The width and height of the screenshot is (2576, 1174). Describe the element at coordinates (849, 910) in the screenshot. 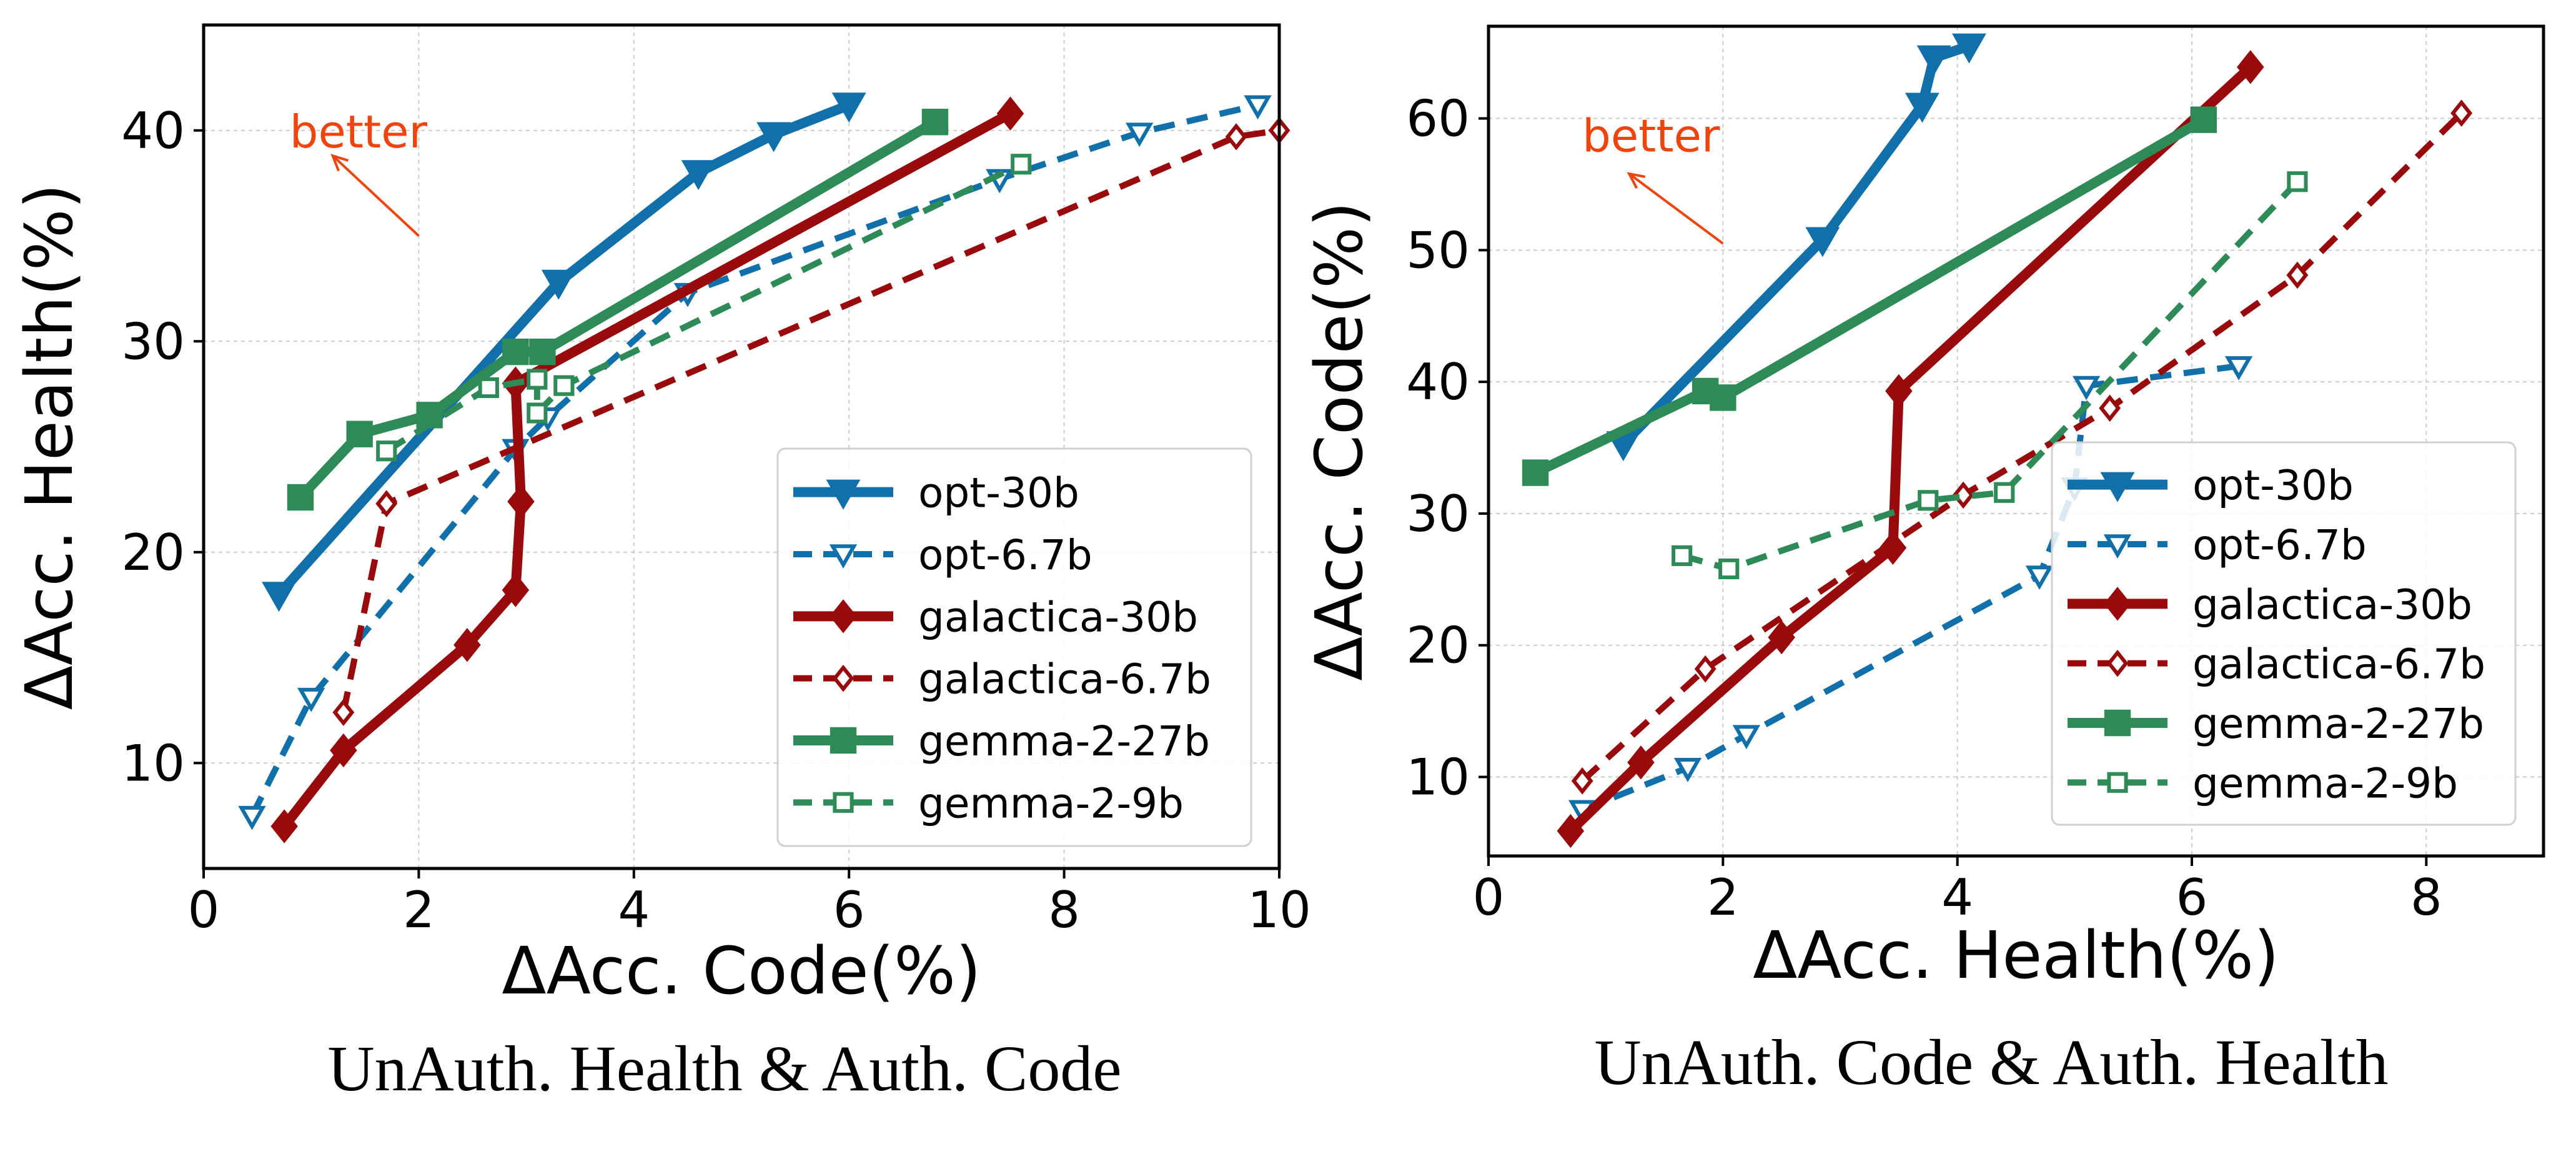

I see `x-tick-label: 6` at that location.